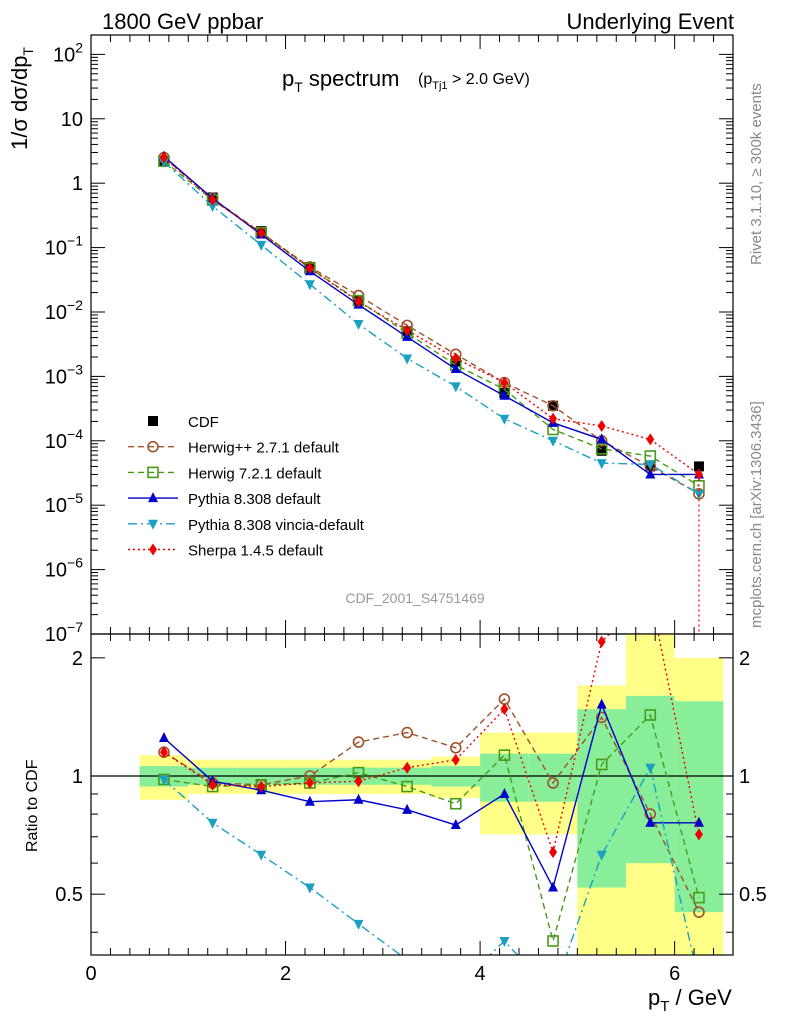 Image resolution: width=786 pixels, height=1024 pixels. Describe the element at coordinates (650, 21) in the screenshot. I see `header-right: Underlying Event` at that location.